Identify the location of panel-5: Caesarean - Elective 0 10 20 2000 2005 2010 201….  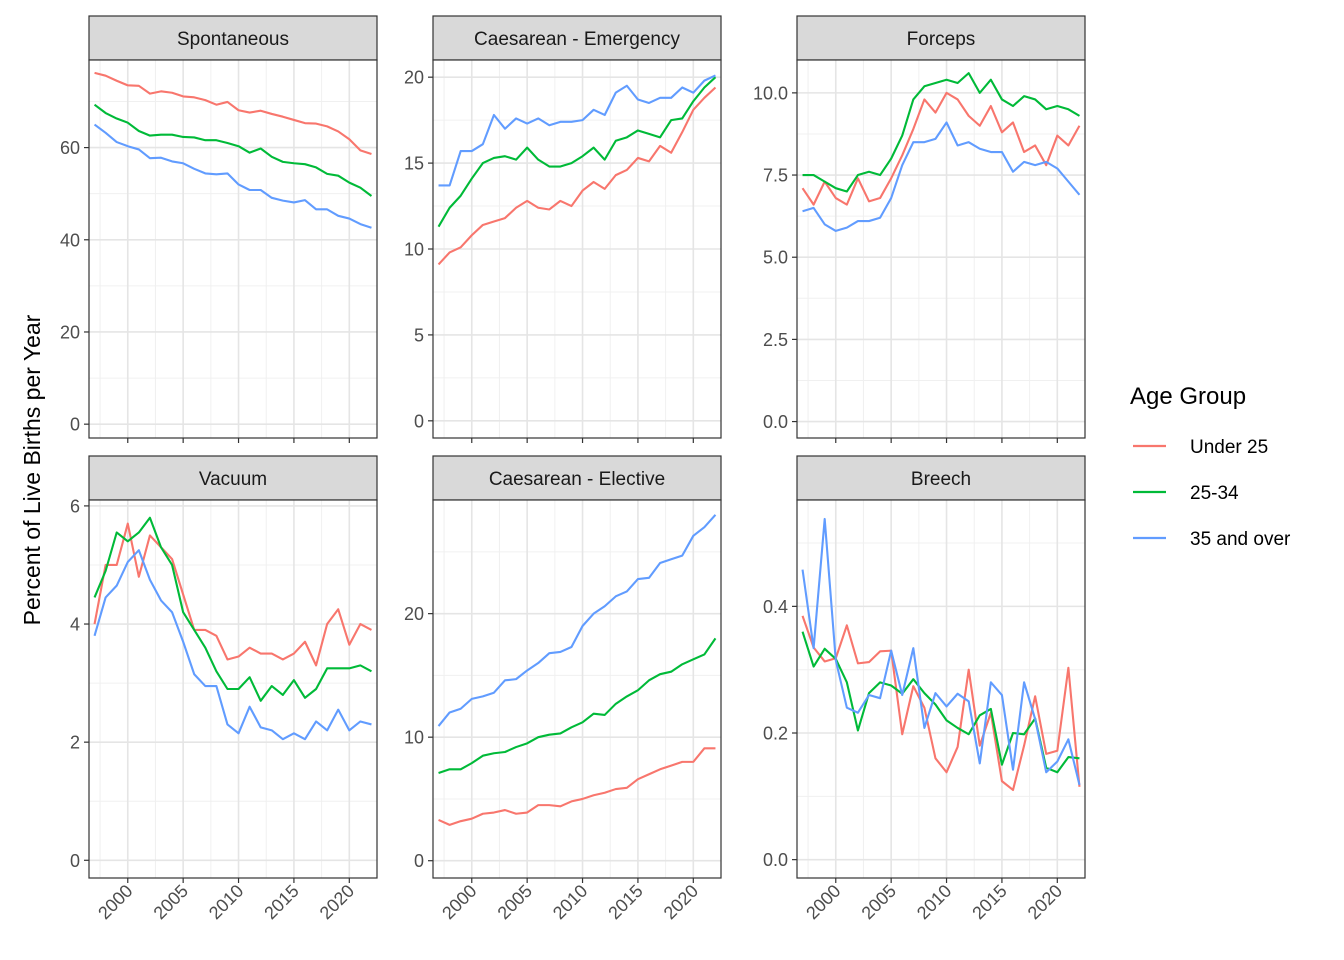
(563, 689).